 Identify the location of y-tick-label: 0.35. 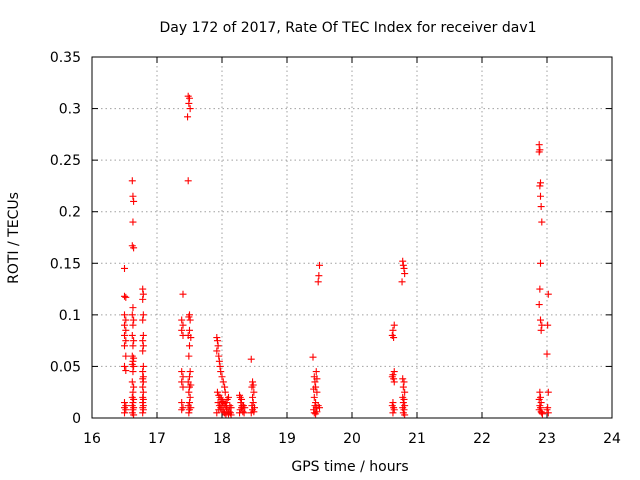
(65, 58).